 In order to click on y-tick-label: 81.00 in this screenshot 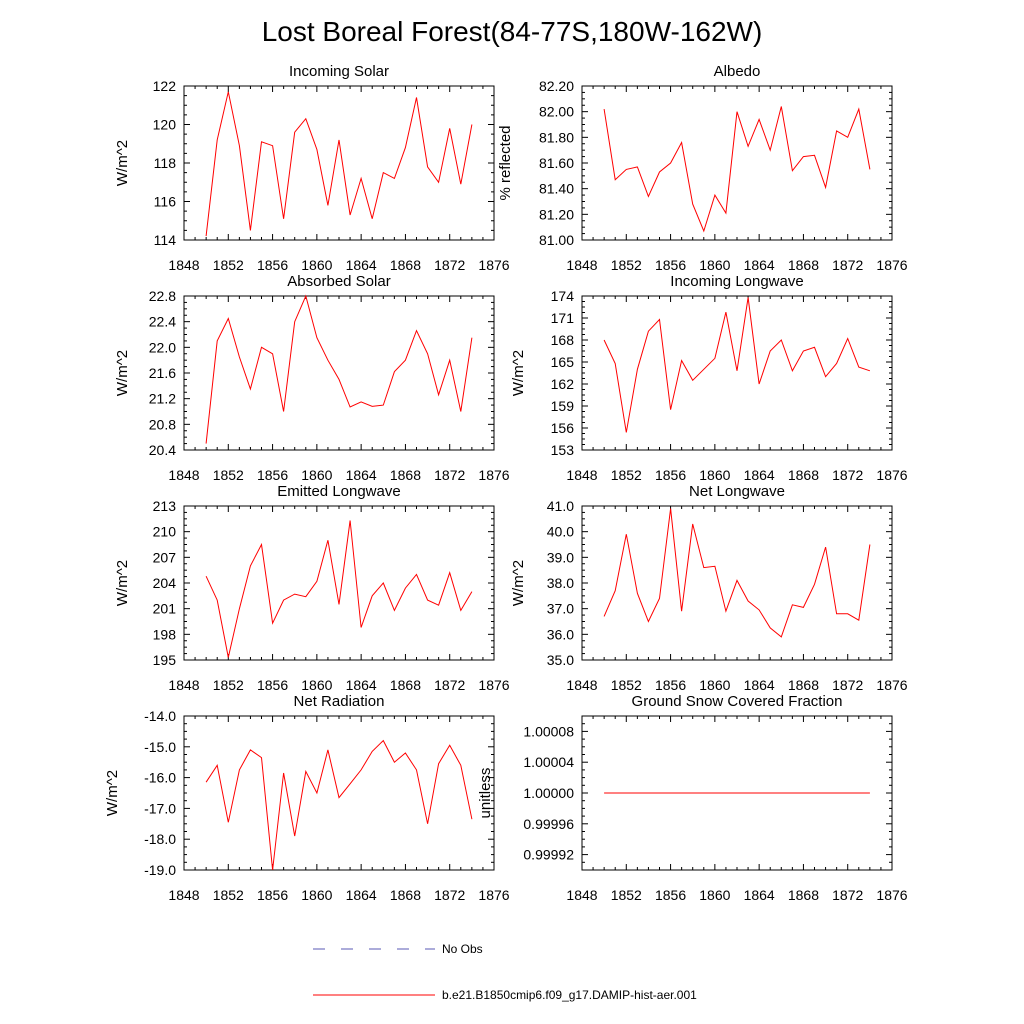, I will do `click(556, 240)`.